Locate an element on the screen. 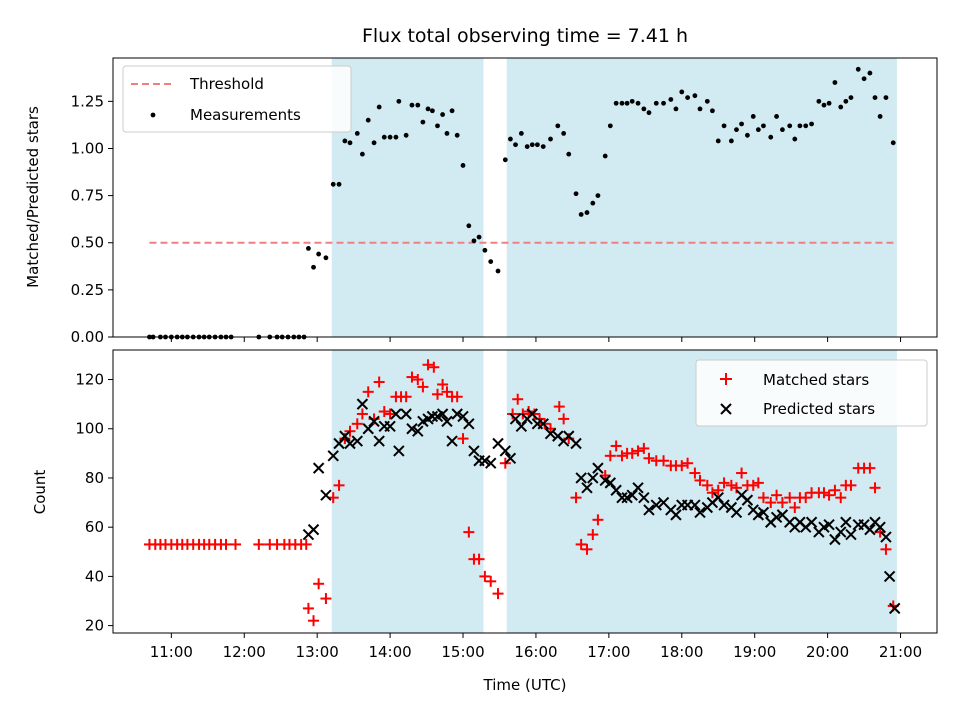  x-tick-label: 11:00 is located at coordinates (171, 652).